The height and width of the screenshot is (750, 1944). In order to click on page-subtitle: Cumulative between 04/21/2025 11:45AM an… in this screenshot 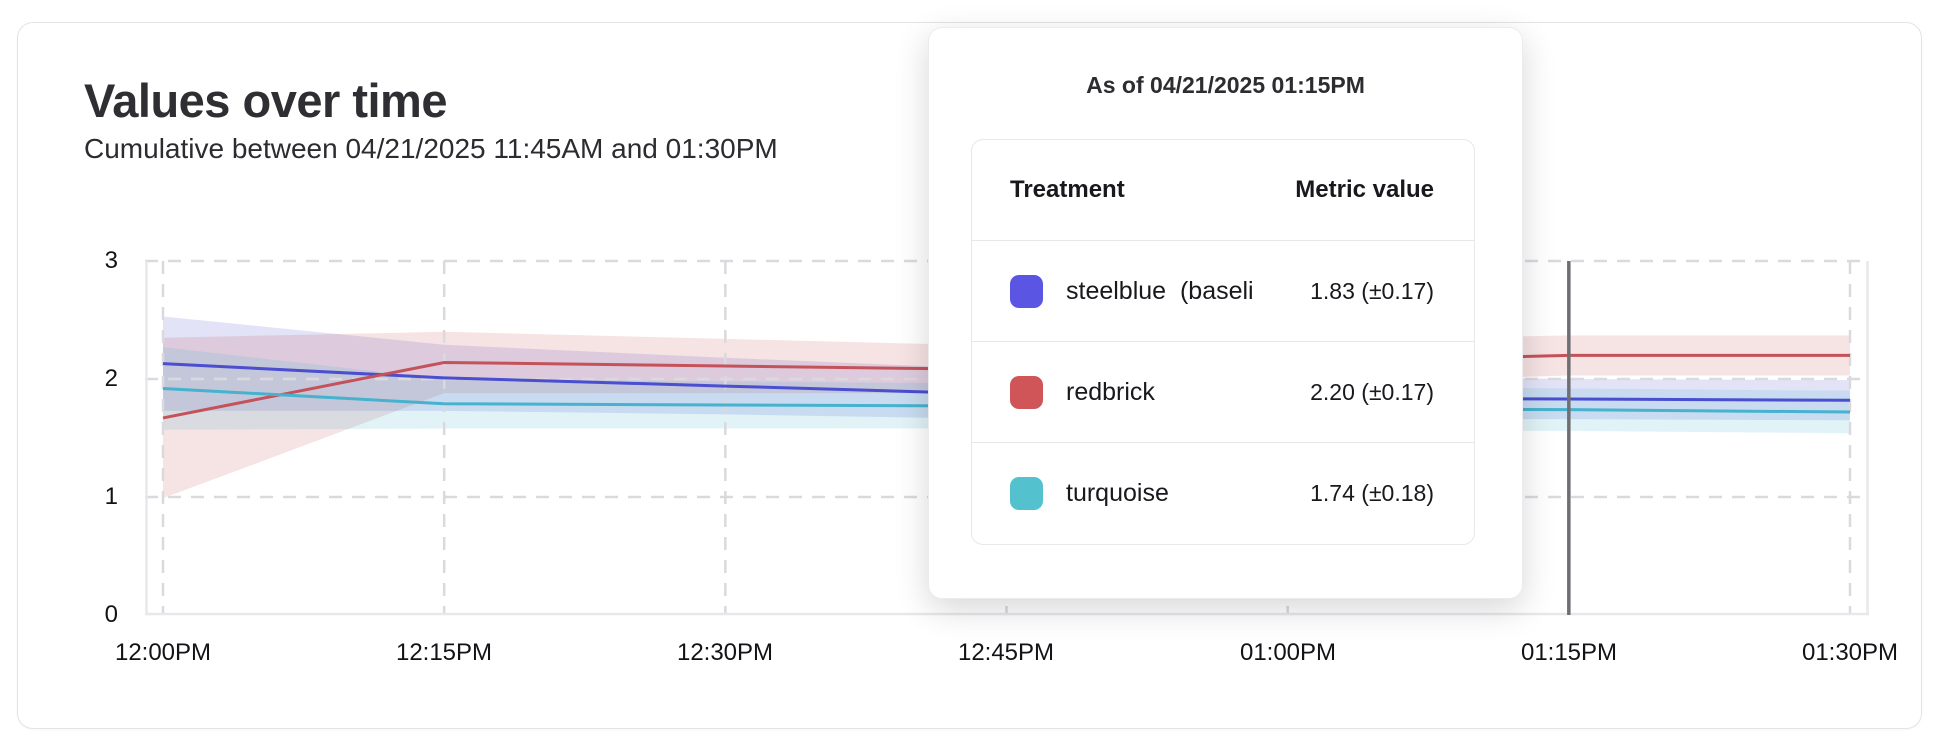, I will do `click(431, 148)`.